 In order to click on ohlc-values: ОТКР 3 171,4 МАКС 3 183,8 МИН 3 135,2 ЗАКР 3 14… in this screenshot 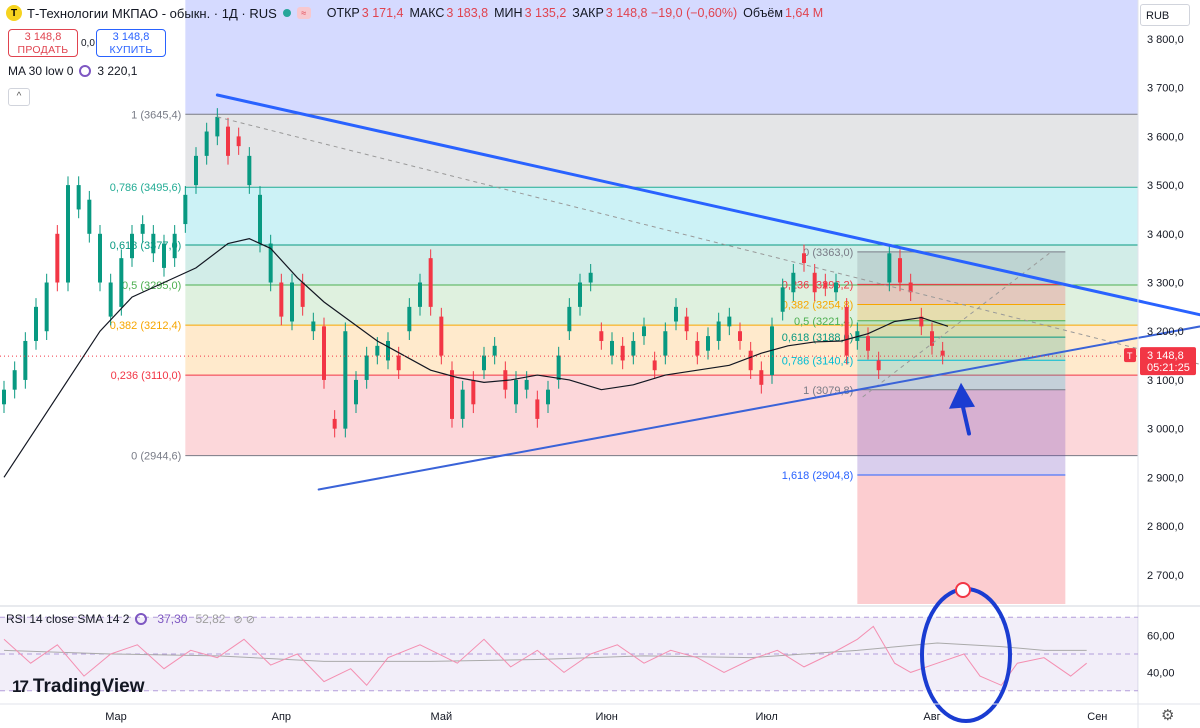, I will do `click(572, 13)`.